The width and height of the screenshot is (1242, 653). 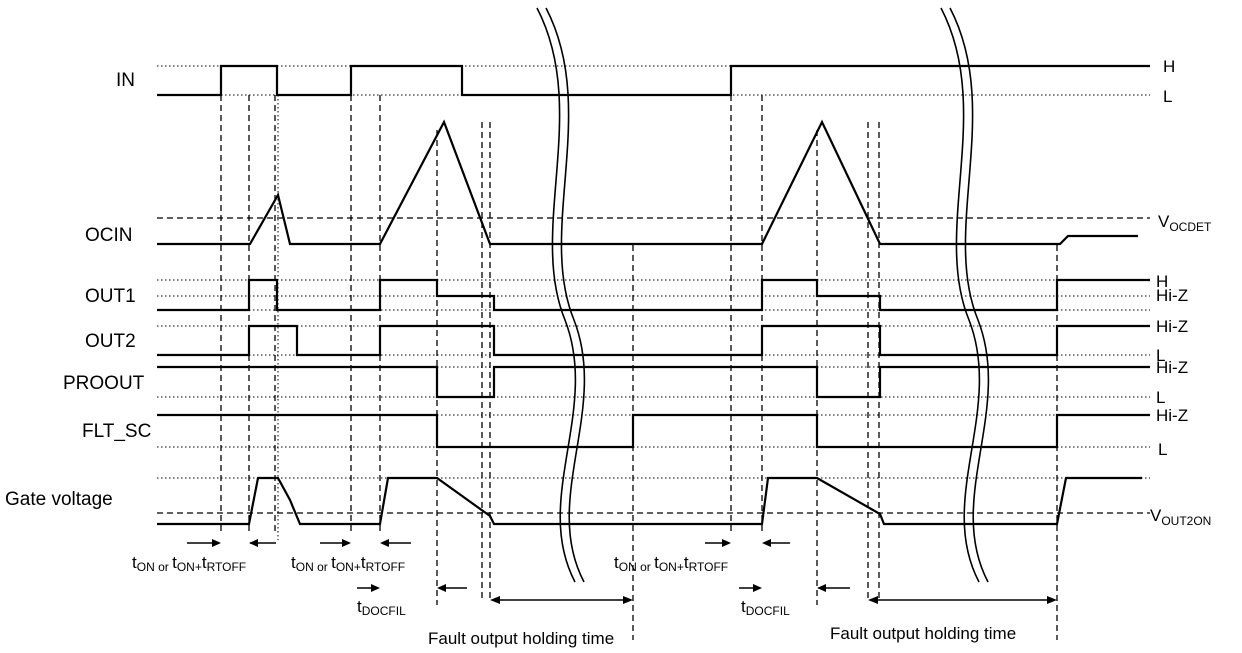 I want to click on annotation-ton-3: tON or tON+tRTOFF, so click(x=671, y=563).